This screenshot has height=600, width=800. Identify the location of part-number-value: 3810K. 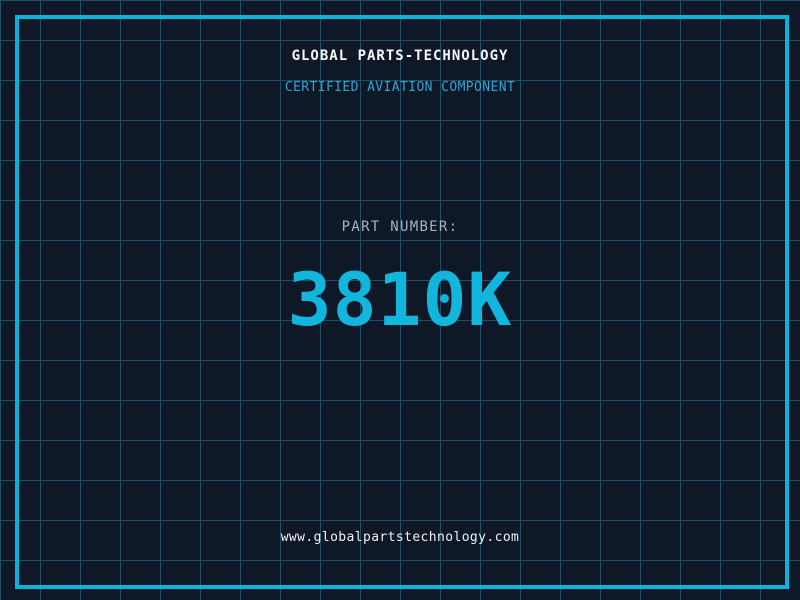
(400, 300).